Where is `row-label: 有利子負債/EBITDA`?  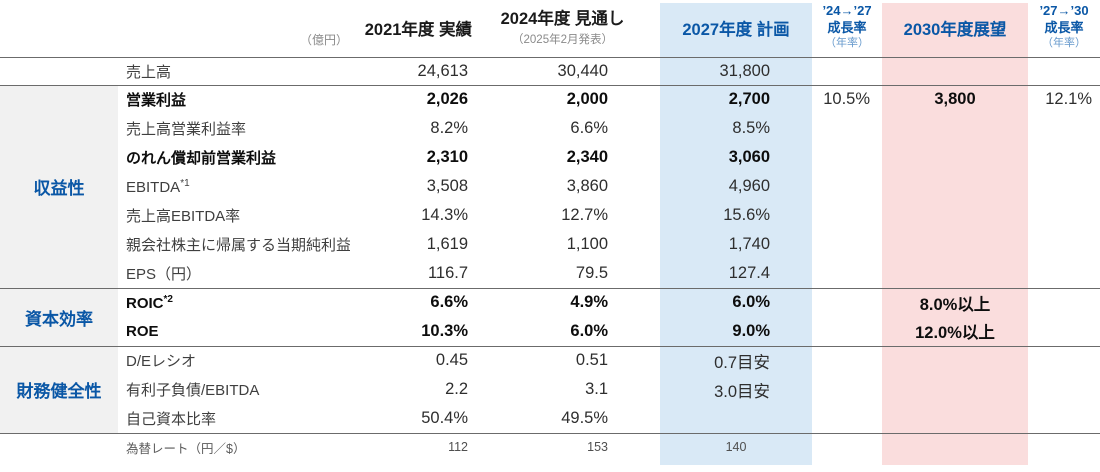 row-label: 有利子負債/EBITDA is located at coordinates (234, 389).